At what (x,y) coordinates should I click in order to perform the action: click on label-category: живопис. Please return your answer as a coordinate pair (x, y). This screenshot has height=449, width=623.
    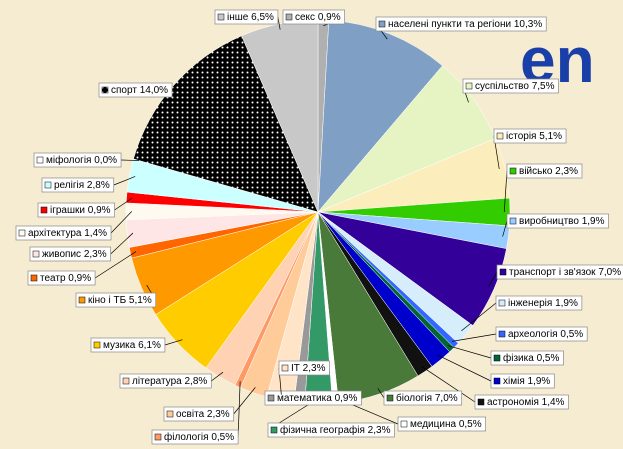
    Looking at the image, I should click on (61, 254).